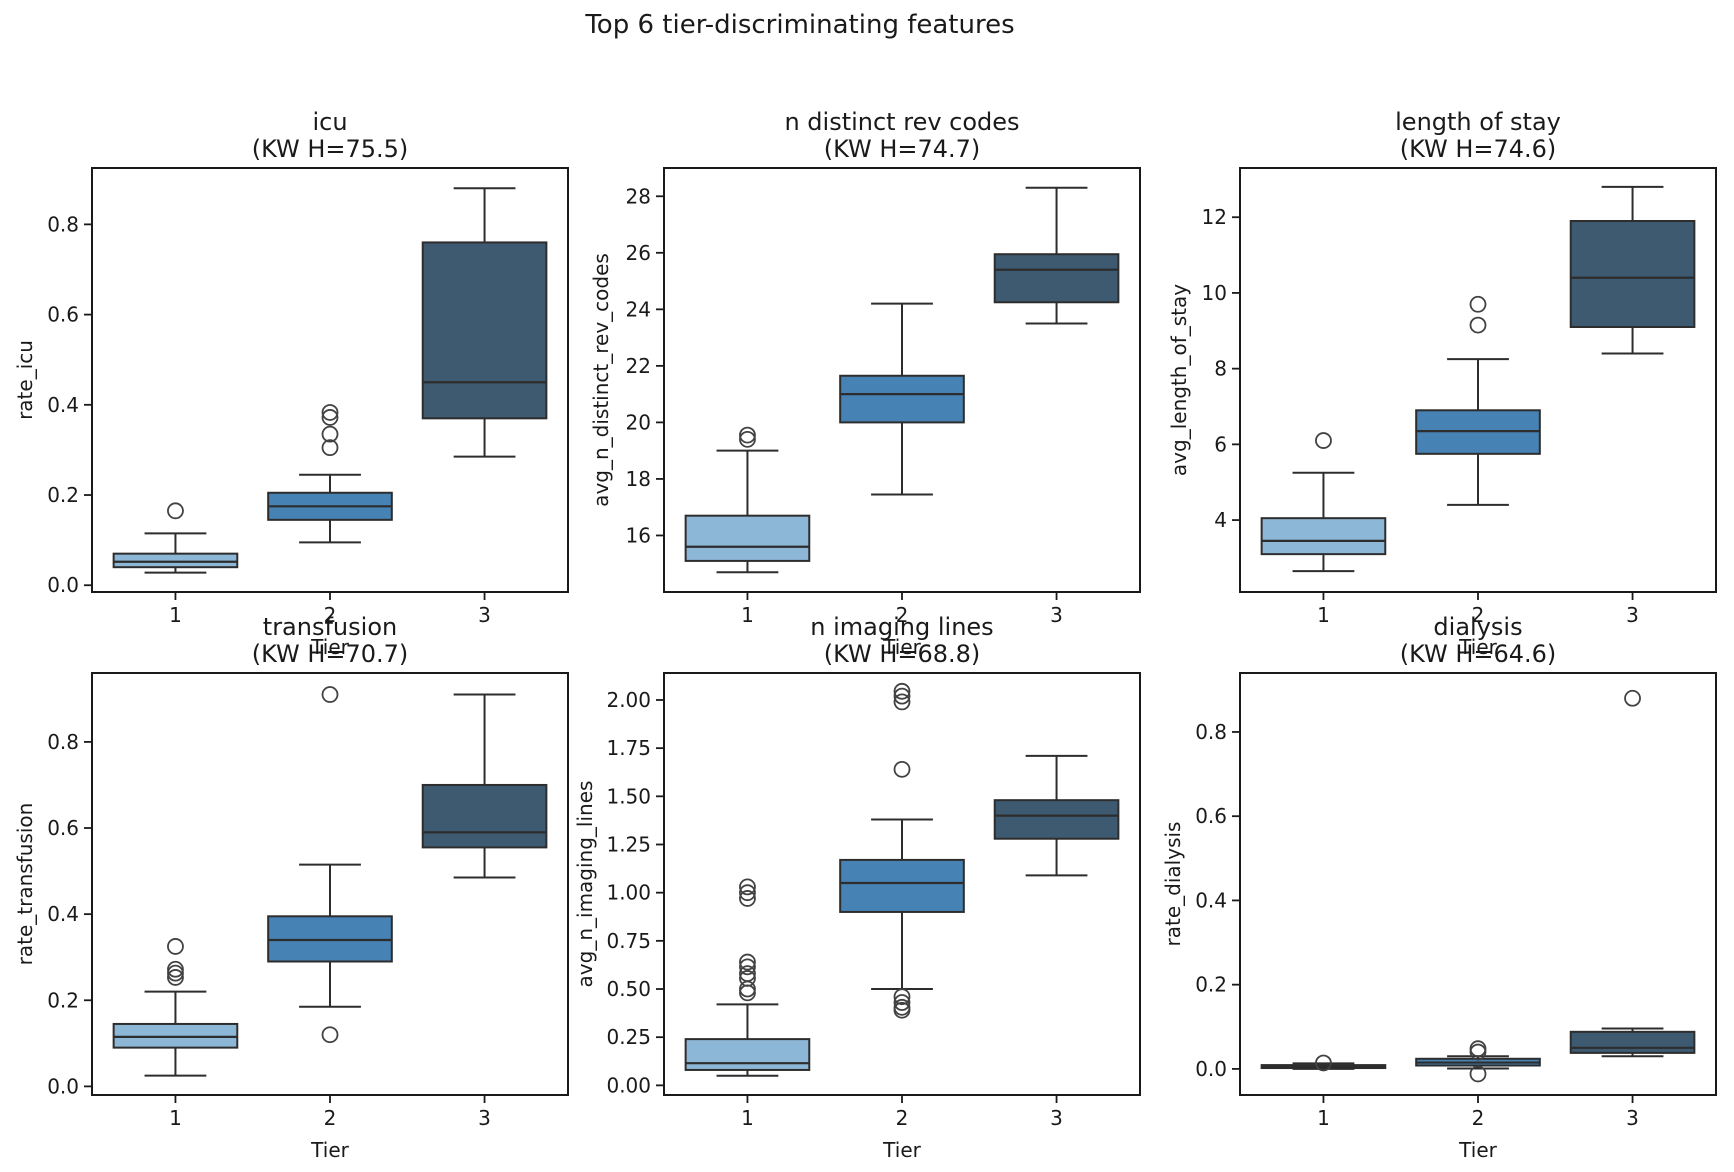 The image size is (1734, 1172). Describe the element at coordinates (628, 700) in the screenshot. I see `y-tick-label: 2.00` at that location.